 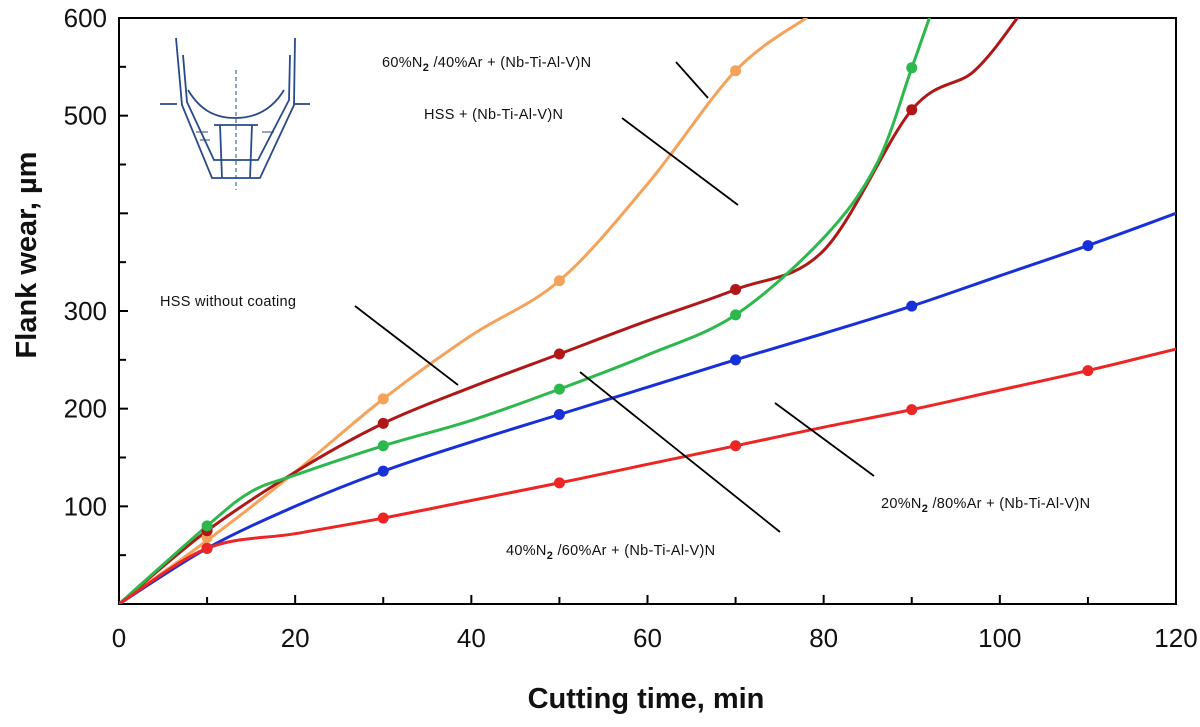 What do you see at coordinates (85, 311) in the screenshot?
I see `y-tick-label: 300` at bounding box center [85, 311].